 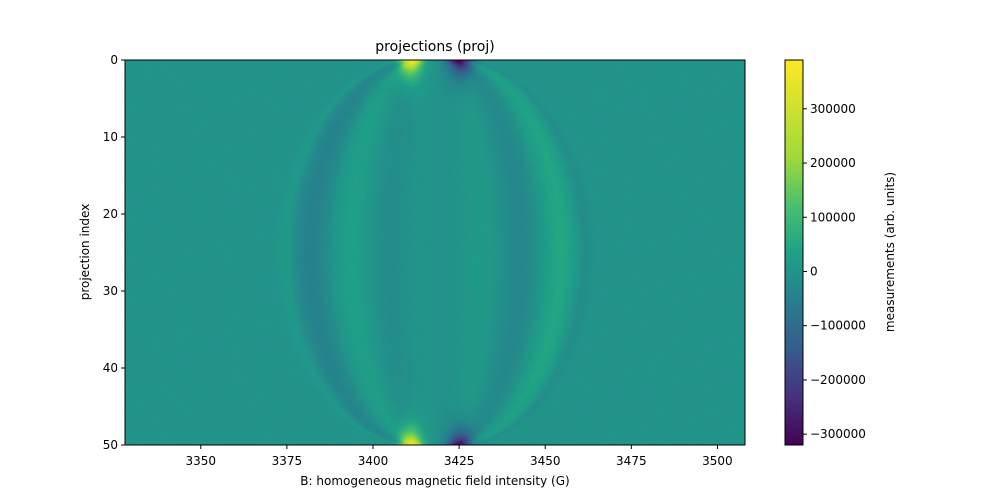 What do you see at coordinates (833, 163) in the screenshot?
I see `colorbar-tick-label: 200000` at bounding box center [833, 163].